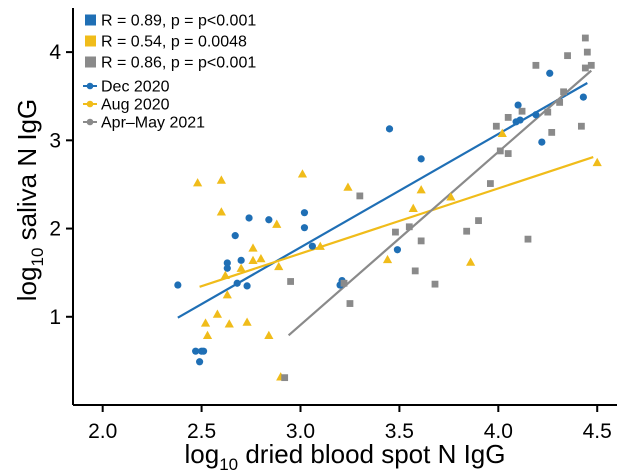  Describe the element at coordinates (228, 464) in the screenshot. I see `x-axis-title-subscript: 10` at that location.